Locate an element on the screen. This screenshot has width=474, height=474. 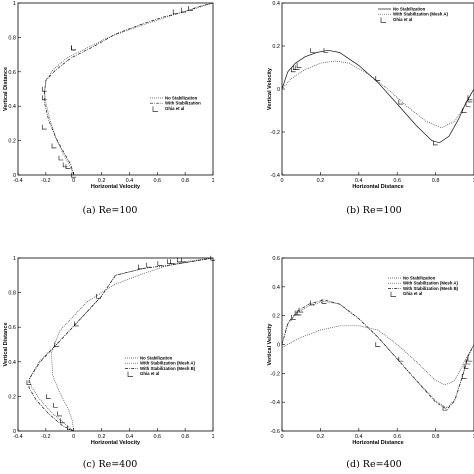
y-tick-label: 0.2 is located at coordinates (12, 142).